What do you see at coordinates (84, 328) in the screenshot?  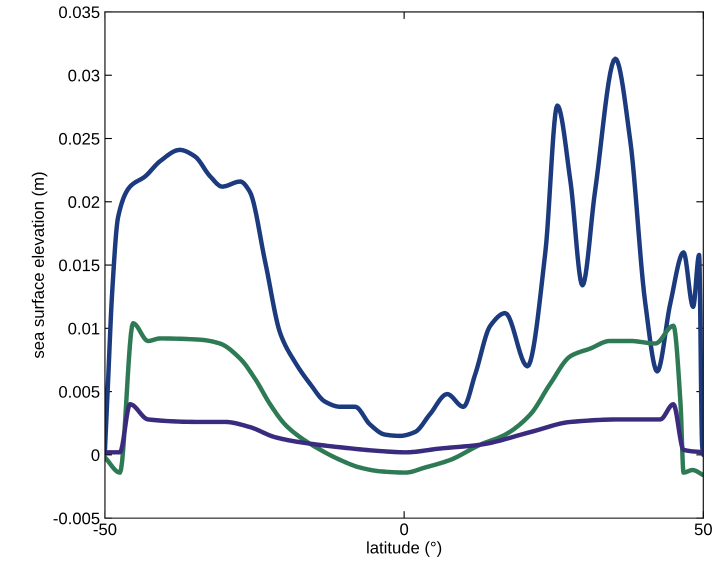 I see `y-tick-label: 0.01` at bounding box center [84, 328].